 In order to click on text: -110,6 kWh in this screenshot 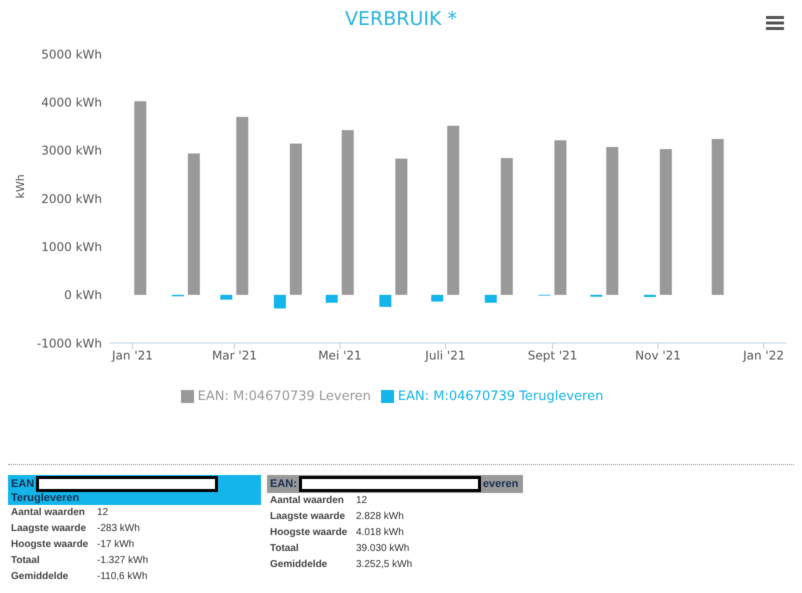, I will do `click(122, 577)`.